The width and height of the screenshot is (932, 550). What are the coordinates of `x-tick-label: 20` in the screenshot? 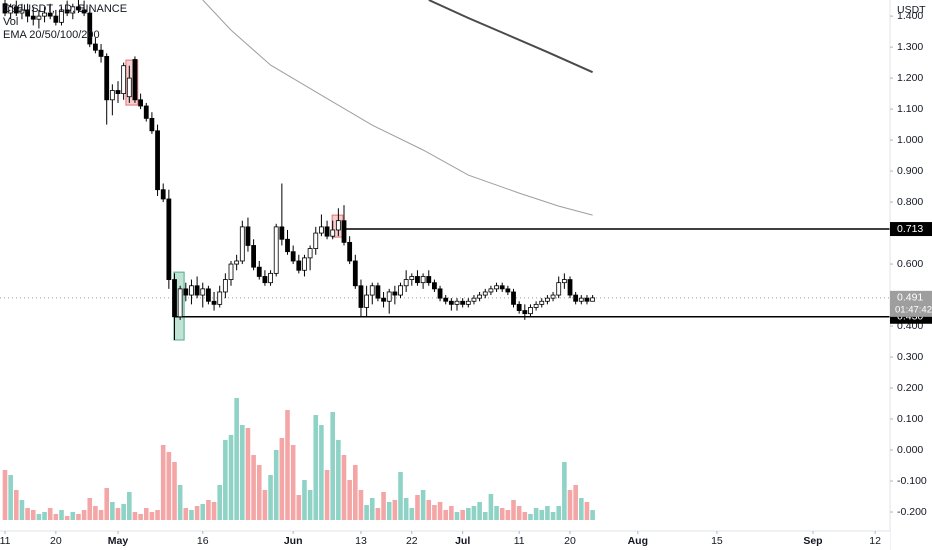 It's located at (570, 541).